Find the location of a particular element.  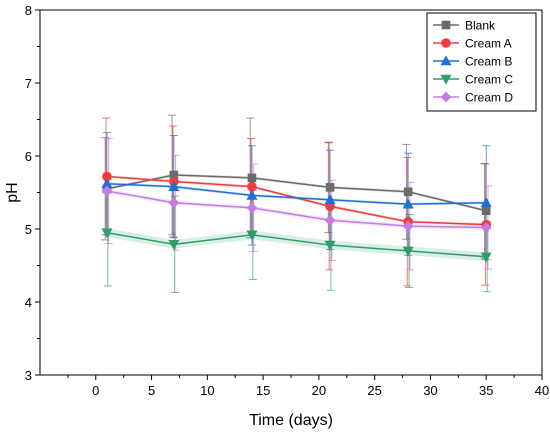

x-tick-label: 25 is located at coordinates (374, 390).